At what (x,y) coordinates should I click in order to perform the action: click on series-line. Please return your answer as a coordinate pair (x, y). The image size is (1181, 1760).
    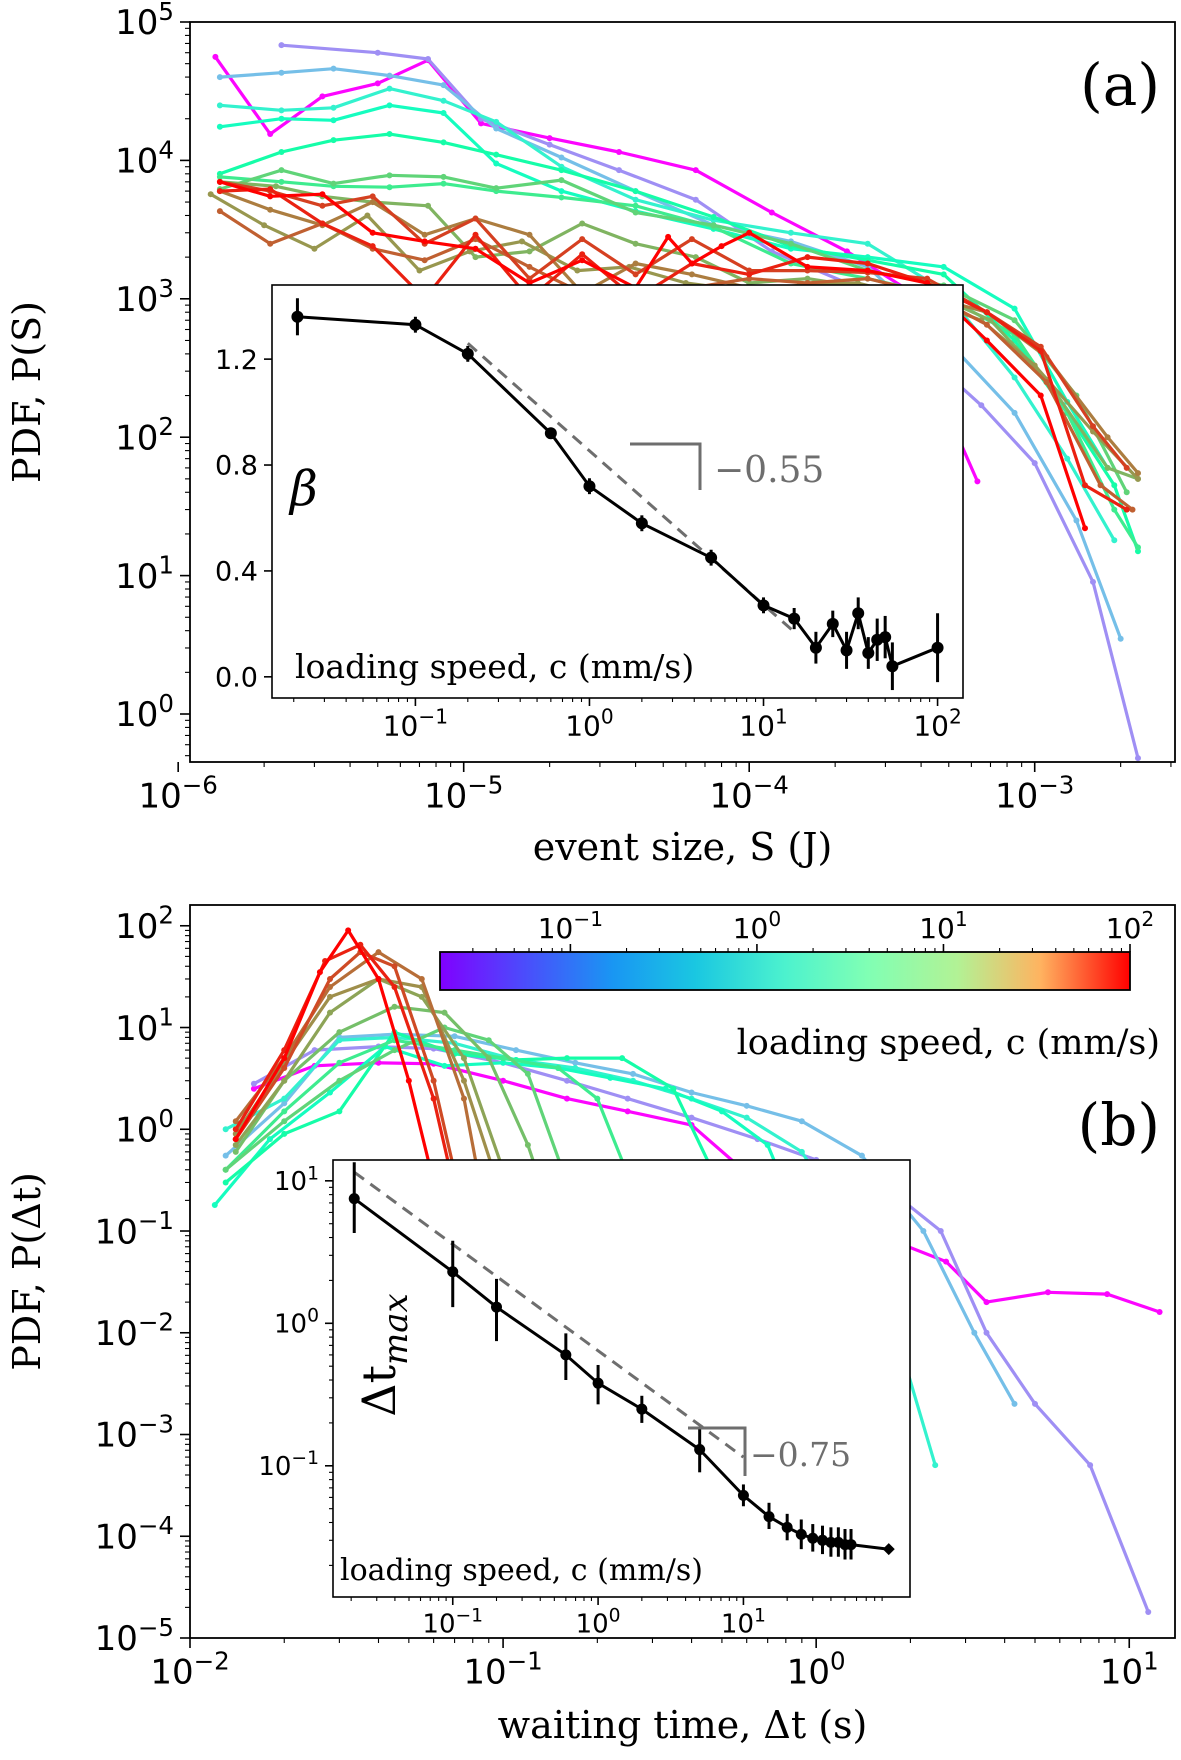
    Looking at the image, I should click on (673, 349).